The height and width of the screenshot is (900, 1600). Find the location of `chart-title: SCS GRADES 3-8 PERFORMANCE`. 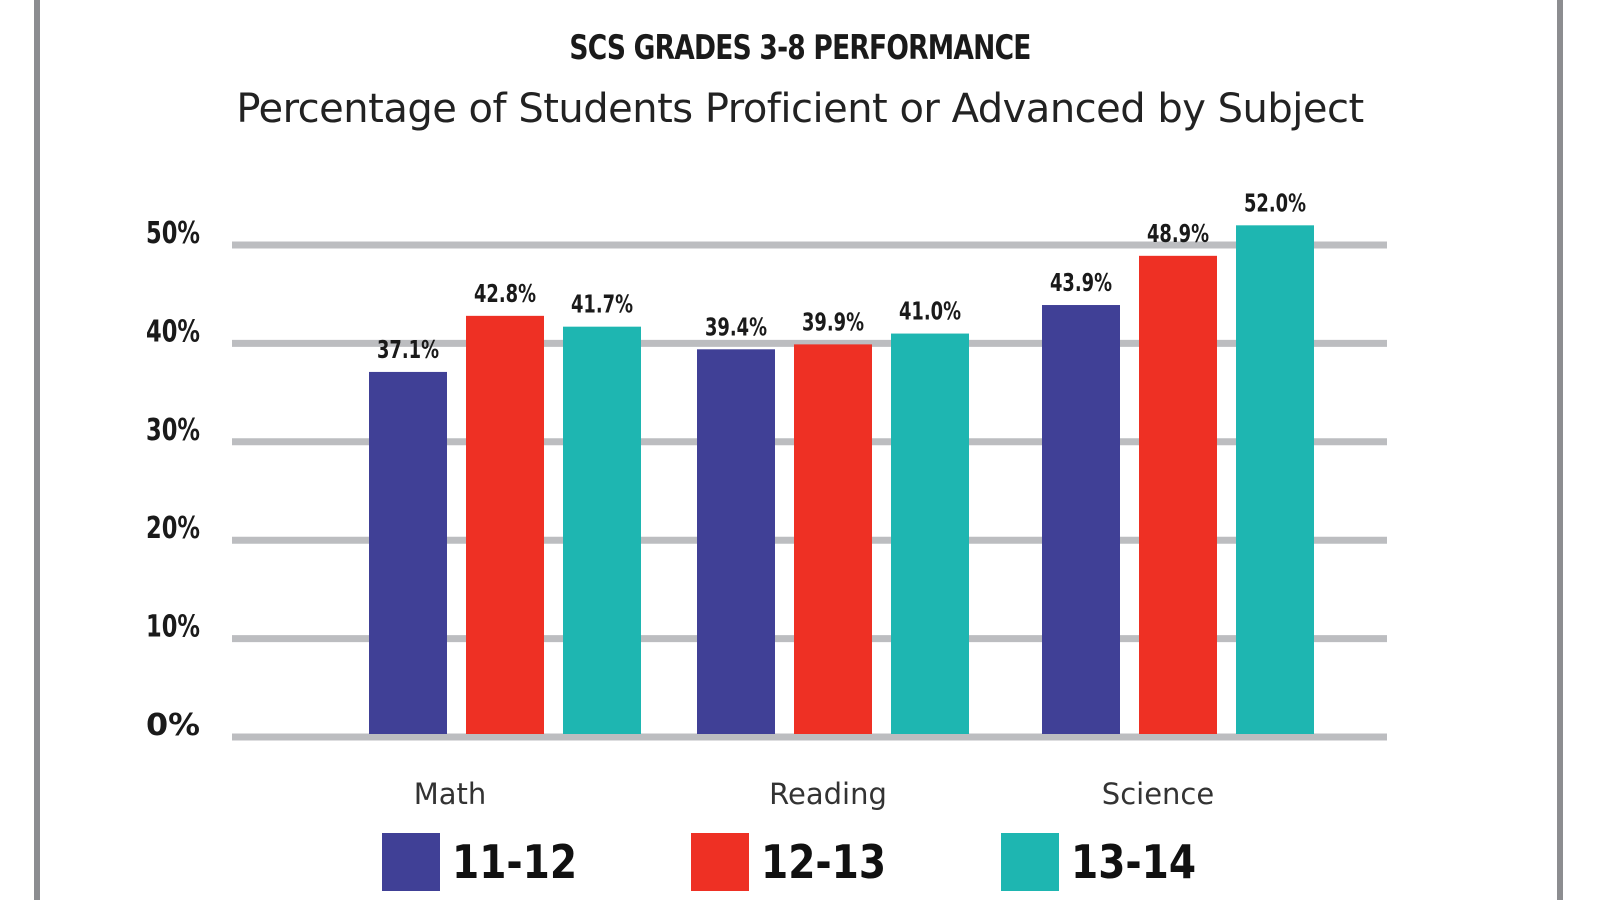

chart-title: SCS GRADES 3-8 PERFORMANCE is located at coordinates (800, 48).